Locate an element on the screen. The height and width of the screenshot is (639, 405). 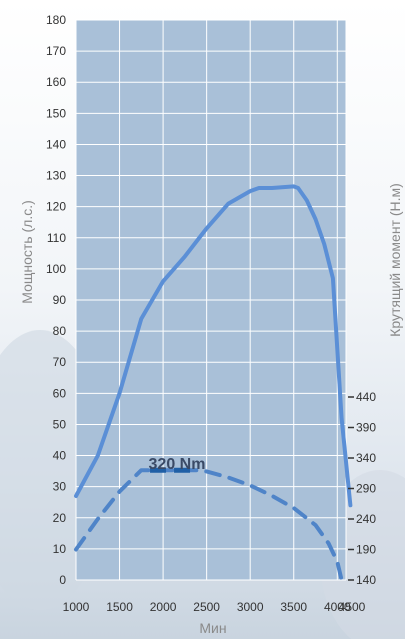
y-tick-label-150: 150 is located at coordinates (56, 113).